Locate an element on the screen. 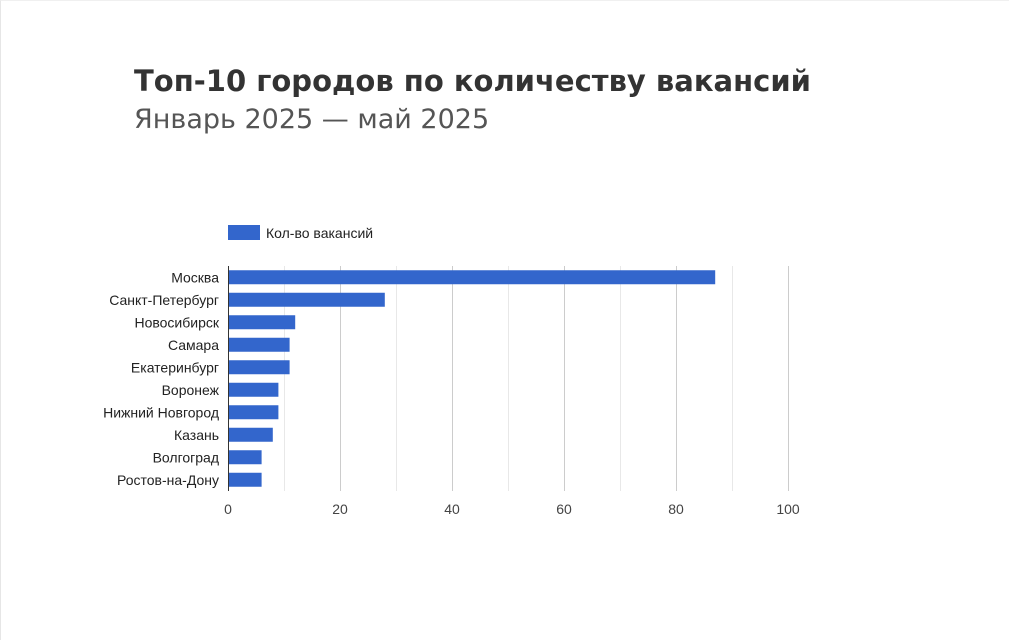 This screenshot has width=1010, height=641. legend-label: Кол-во вакансий is located at coordinates (319, 233).